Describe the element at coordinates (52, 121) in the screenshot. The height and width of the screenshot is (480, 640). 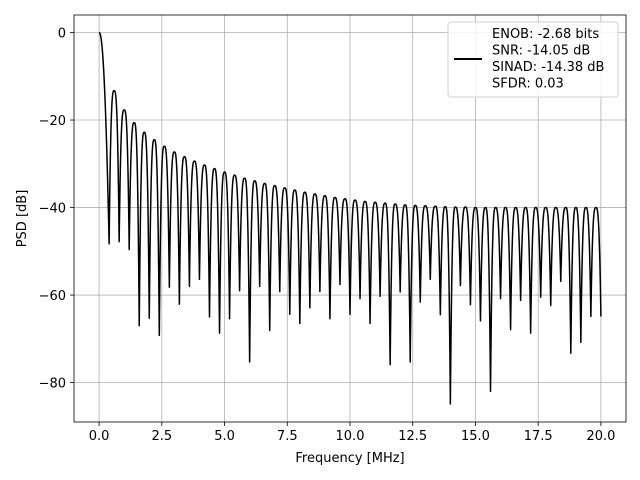
I see `y-tick-label: −20` at that location.